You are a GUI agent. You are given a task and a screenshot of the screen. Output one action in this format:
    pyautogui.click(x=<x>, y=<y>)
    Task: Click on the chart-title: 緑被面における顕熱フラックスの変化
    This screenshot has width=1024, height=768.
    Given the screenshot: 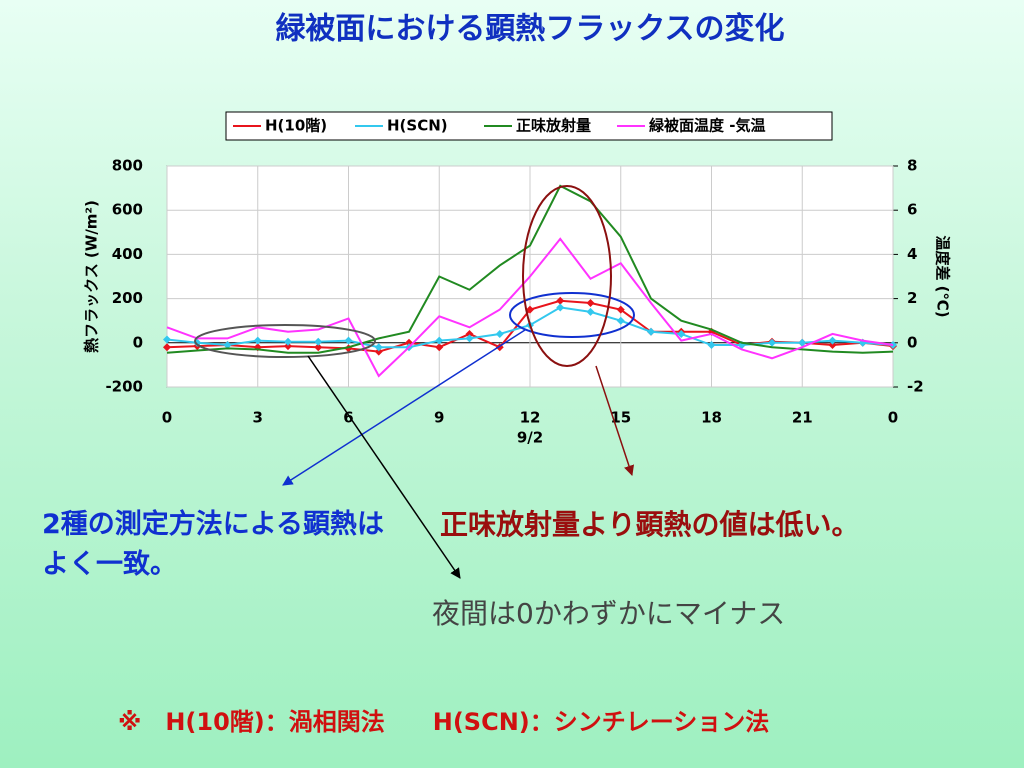 What is the action you would take?
    pyautogui.click(x=529, y=29)
    